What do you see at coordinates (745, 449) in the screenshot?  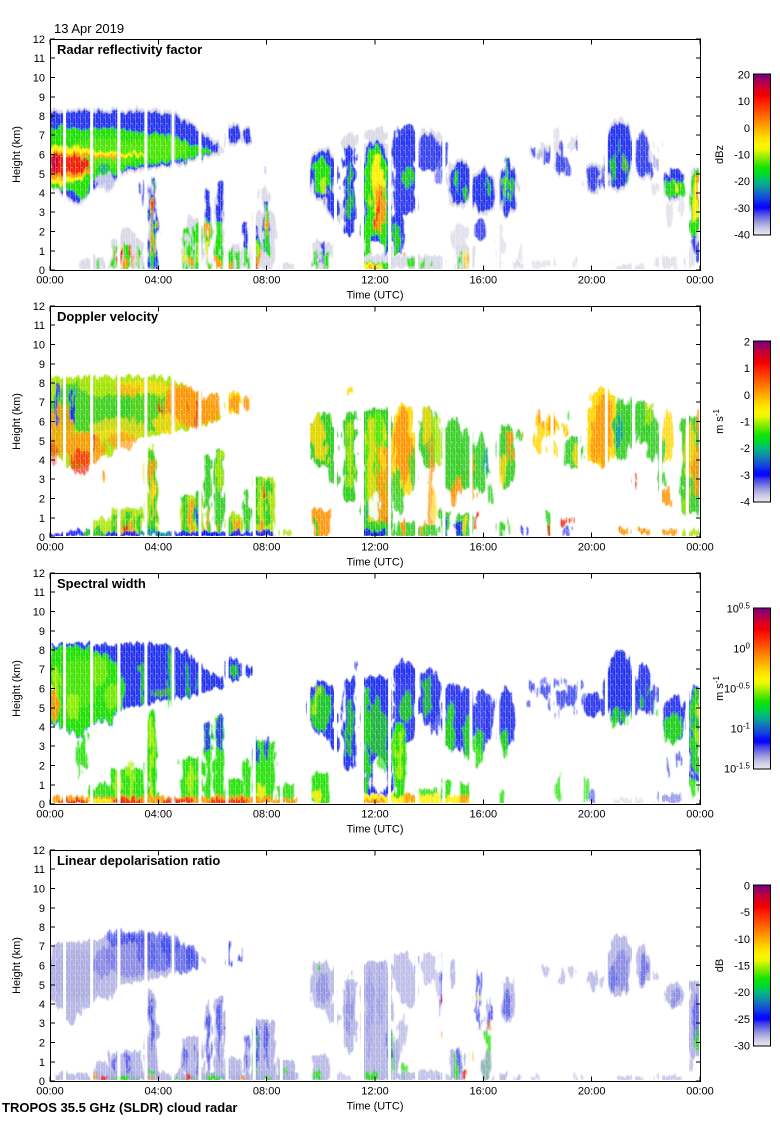 I see `svg-text: -2` at bounding box center [745, 449].